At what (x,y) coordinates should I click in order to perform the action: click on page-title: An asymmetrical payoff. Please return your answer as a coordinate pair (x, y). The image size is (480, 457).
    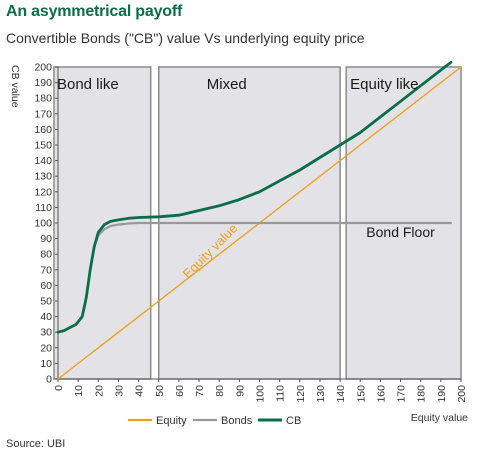
    Looking at the image, I should click on (94, 11).